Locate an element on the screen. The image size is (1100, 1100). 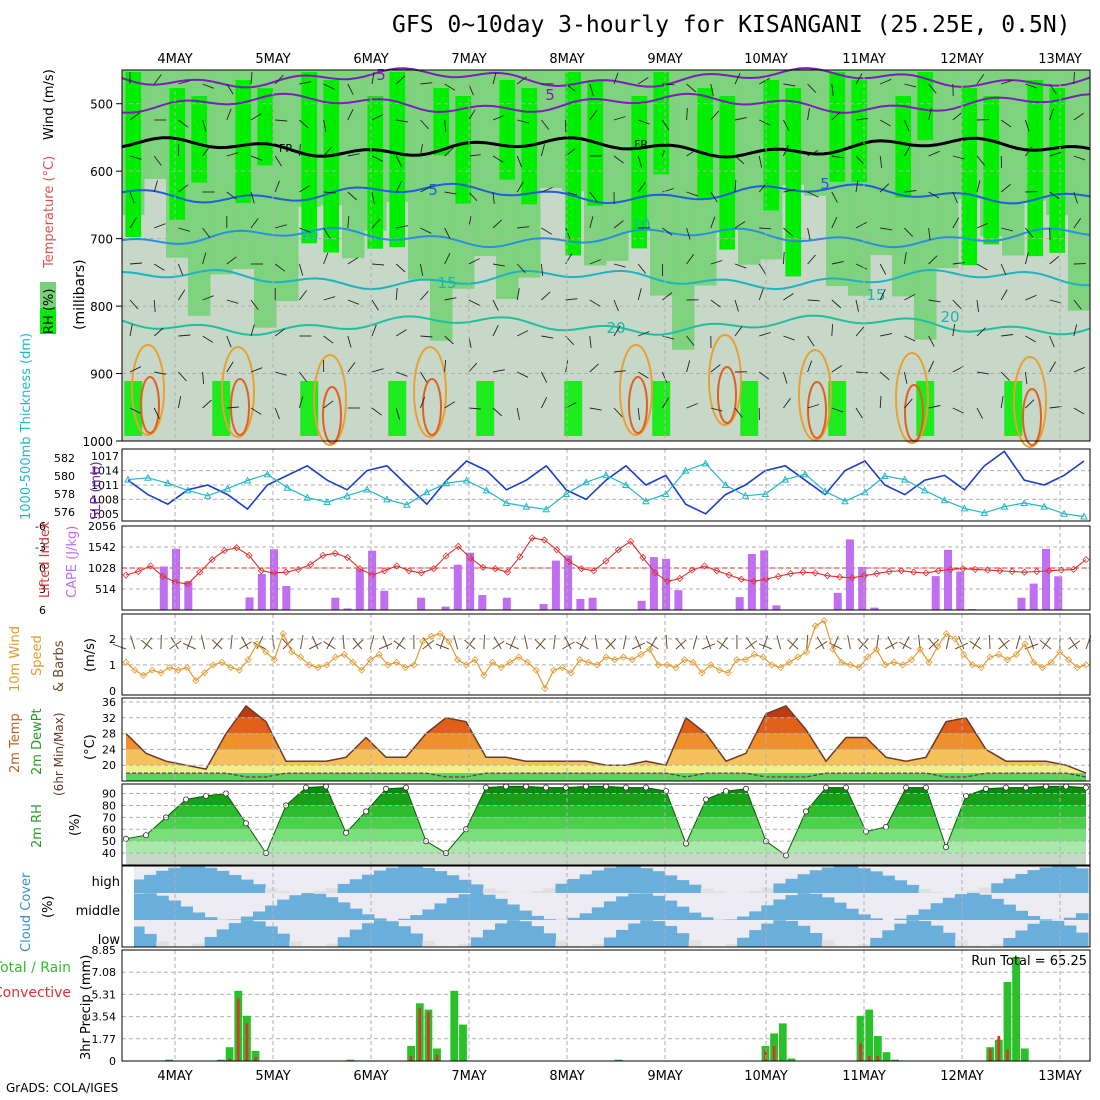
pressure-tick-label: 900 is located at coordinates (101, 375).